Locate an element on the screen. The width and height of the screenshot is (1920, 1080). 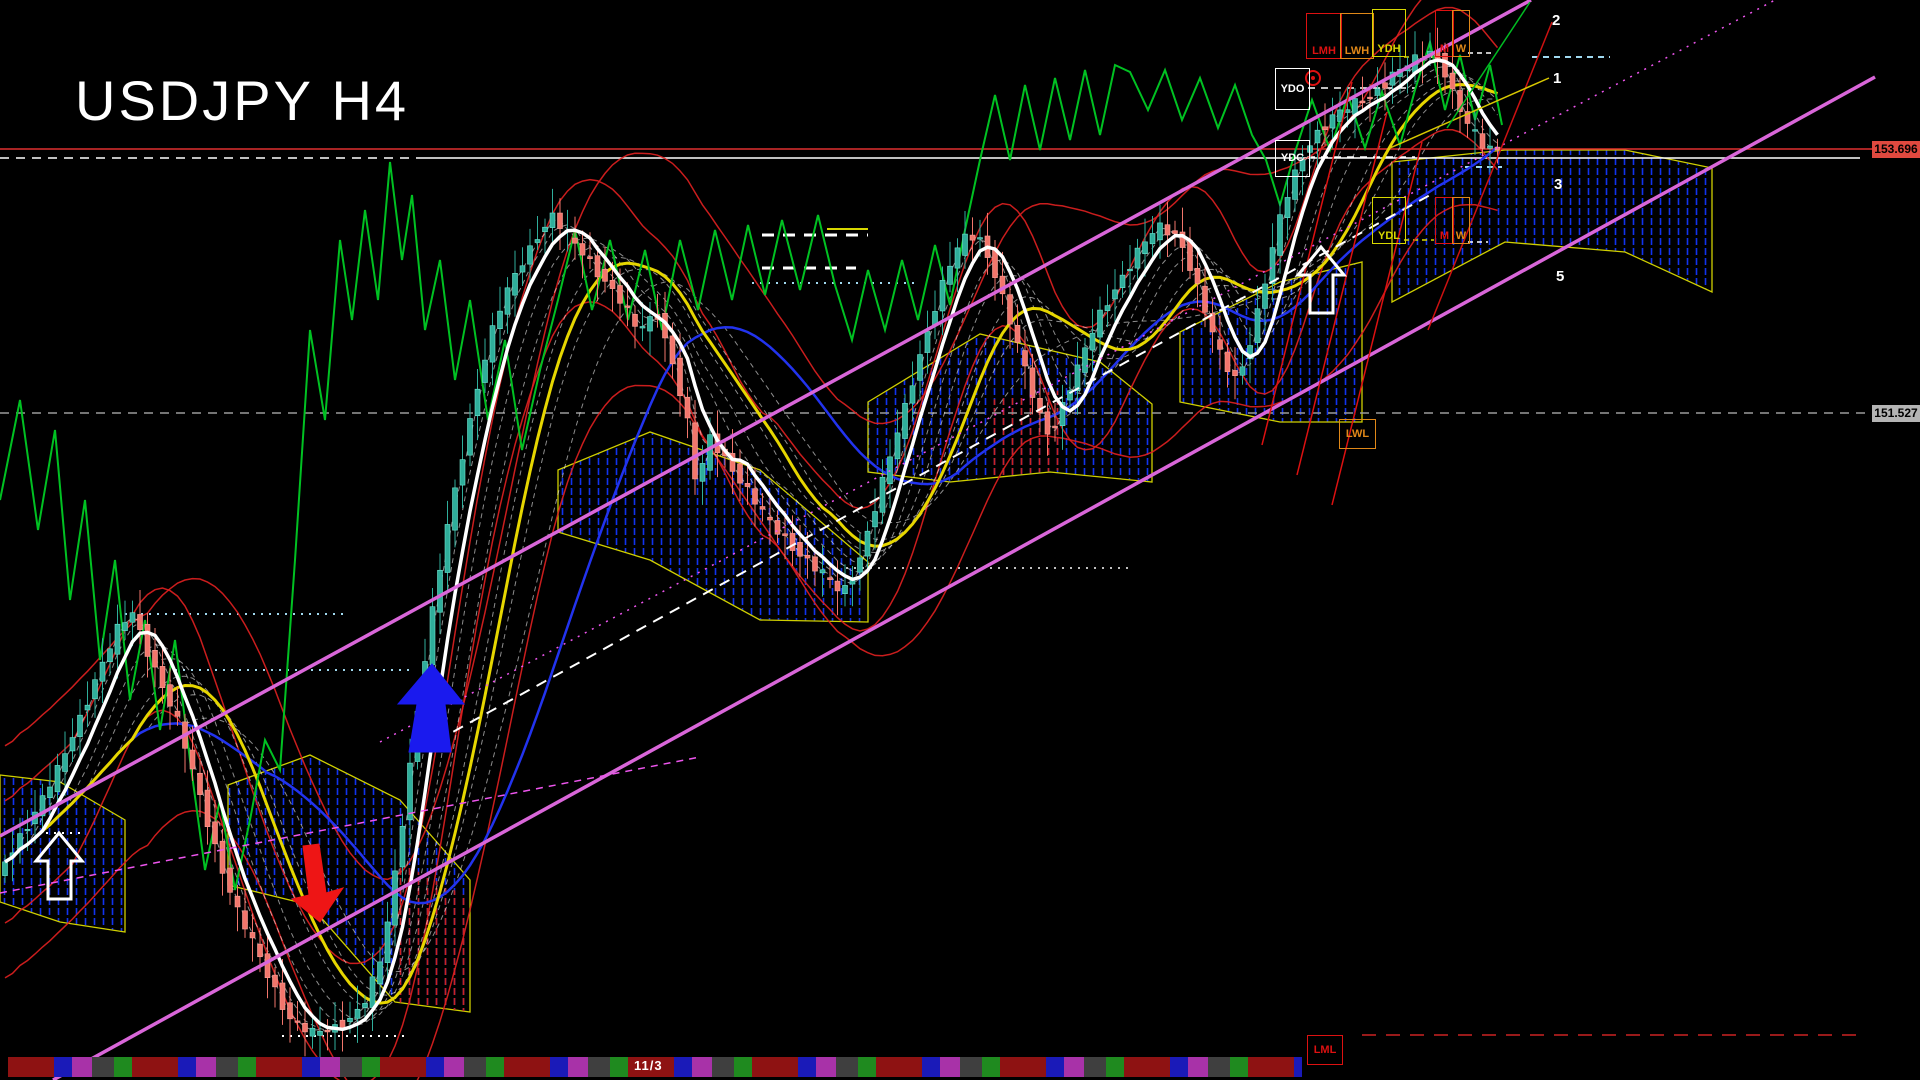
pivot-price-tag: 151.527 is located at coordinates (1896, 413).